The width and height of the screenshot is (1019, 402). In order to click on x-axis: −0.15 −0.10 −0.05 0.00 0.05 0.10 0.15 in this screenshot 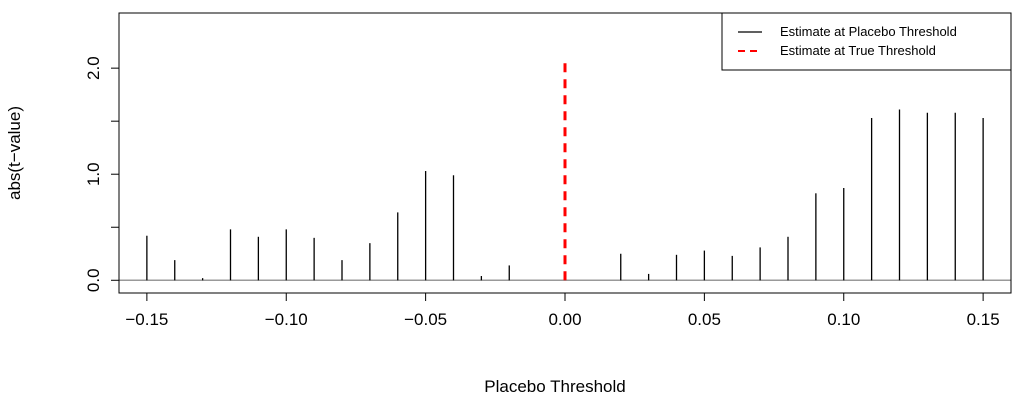, I will do `click(562, 310)`.